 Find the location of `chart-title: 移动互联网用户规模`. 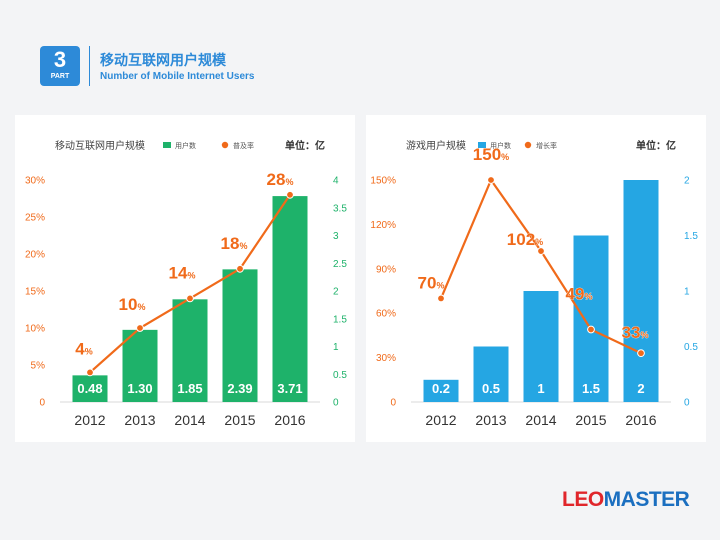

chart-title: 移动互联网用户规模 is located at coordinates (100, 145).